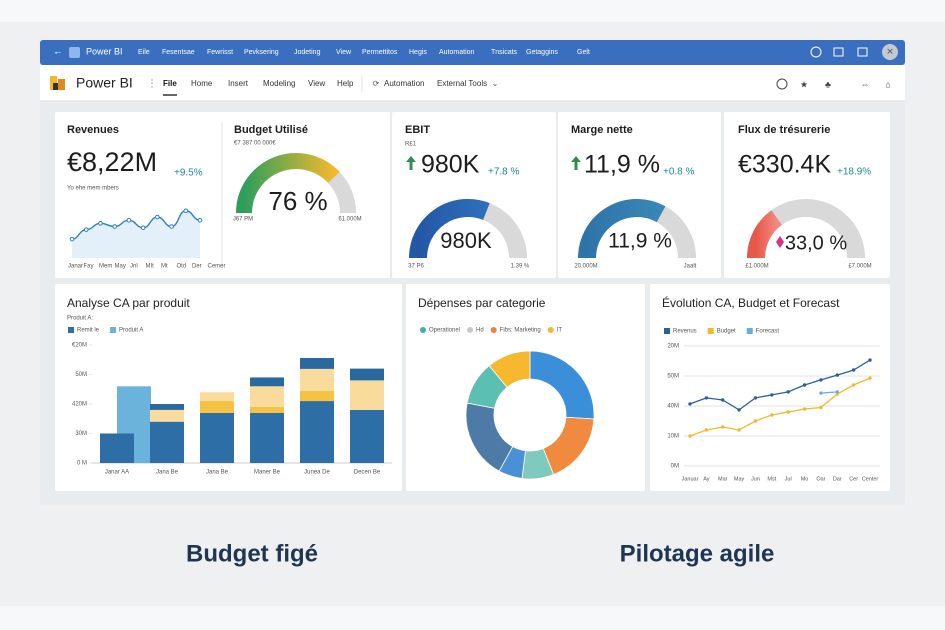 This screenshot has width=945, height=630. What do you see at coordinates (178, 52) in the screenshot?
I see `menu-item: Fesentsae` at bounding box center [178, 52].